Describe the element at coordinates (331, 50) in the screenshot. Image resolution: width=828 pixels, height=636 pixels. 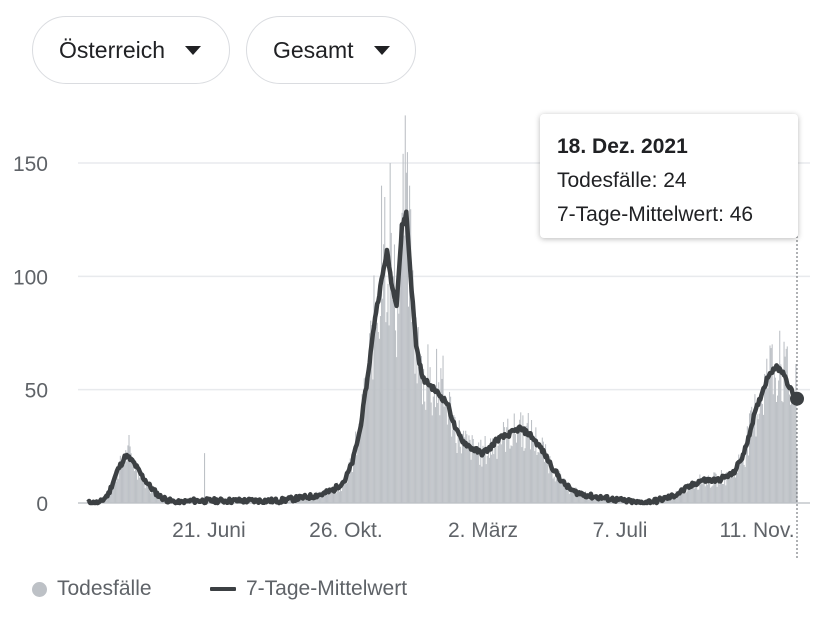
I see `metric-dropdown: Gesamt` at that location.